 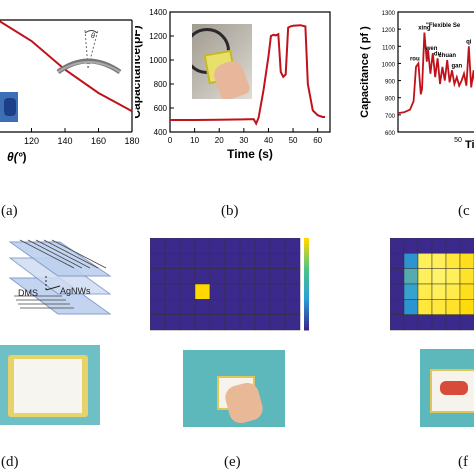 What do you see at coordinates (28, 293) in the screenshot?
I see `panel-d-dms-label: DMS` at bounding box center [28, 293].